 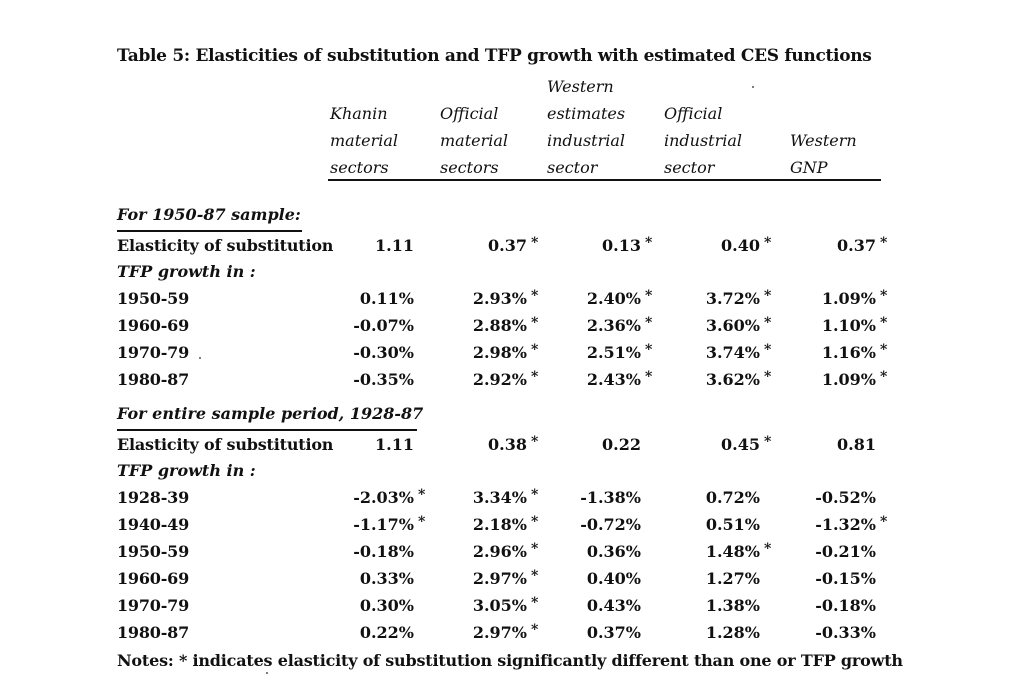 What do you see at coordinates (383, 325) in the screenshot?
I see `table-cell-value: -0.07%` at bounding box center [383, 325].